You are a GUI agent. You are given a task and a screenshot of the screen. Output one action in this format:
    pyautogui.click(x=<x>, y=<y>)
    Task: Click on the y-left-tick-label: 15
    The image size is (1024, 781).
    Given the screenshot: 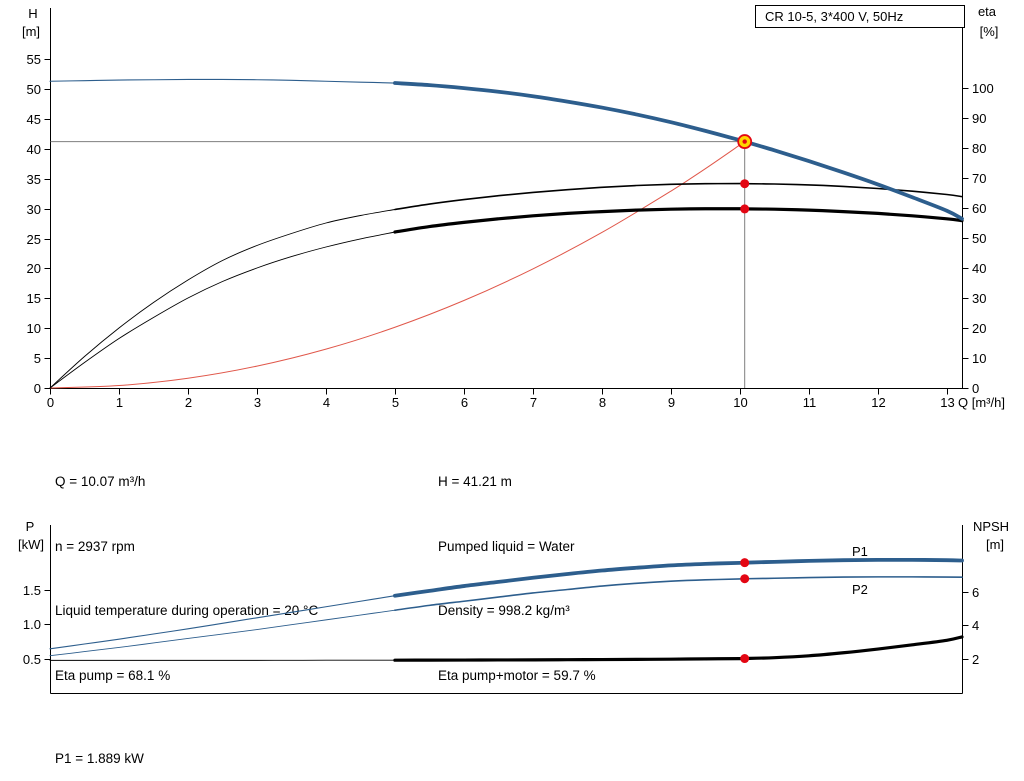 What is the action you would take?
    pyautogui.click(x=34, y=298)
    